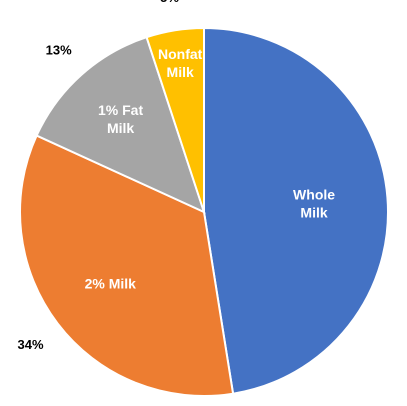 This screenshot has width=407, height=406. Describe the element at coordinates (180, 63) in the screenshot. I see `slice-label-nonfat-milk: Nonfat Milk` at that location.